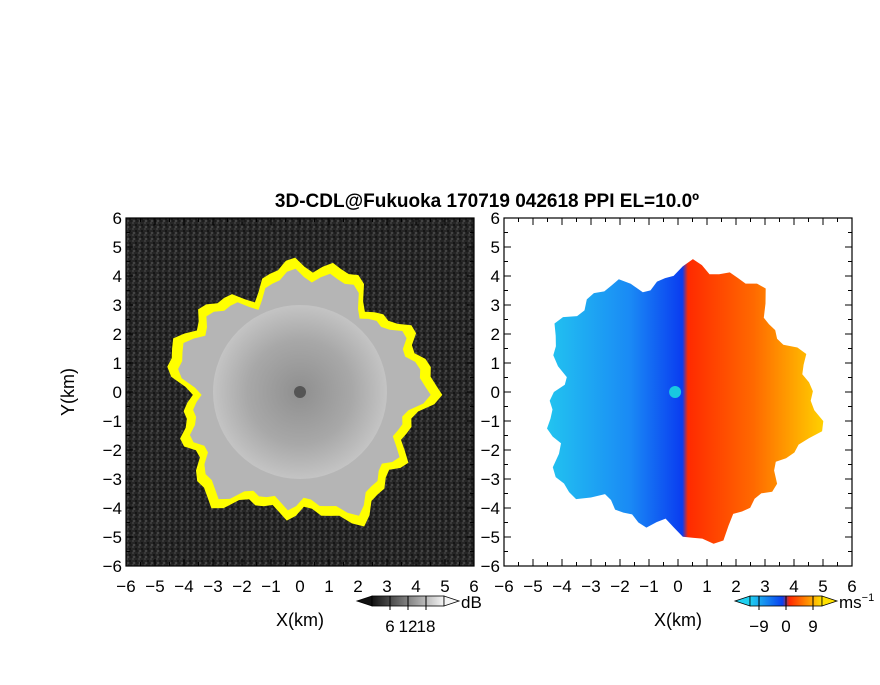  What do you see at coordinates (758, 626) in the screenshot?
I see `colorbar-tick-label: −9` at bounding box center [758, 626].